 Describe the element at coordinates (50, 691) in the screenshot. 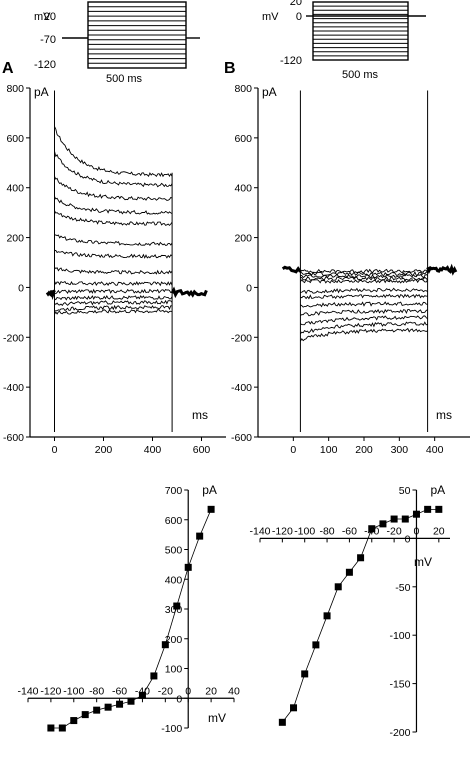

I see `x-tick-label: -120` at that location.